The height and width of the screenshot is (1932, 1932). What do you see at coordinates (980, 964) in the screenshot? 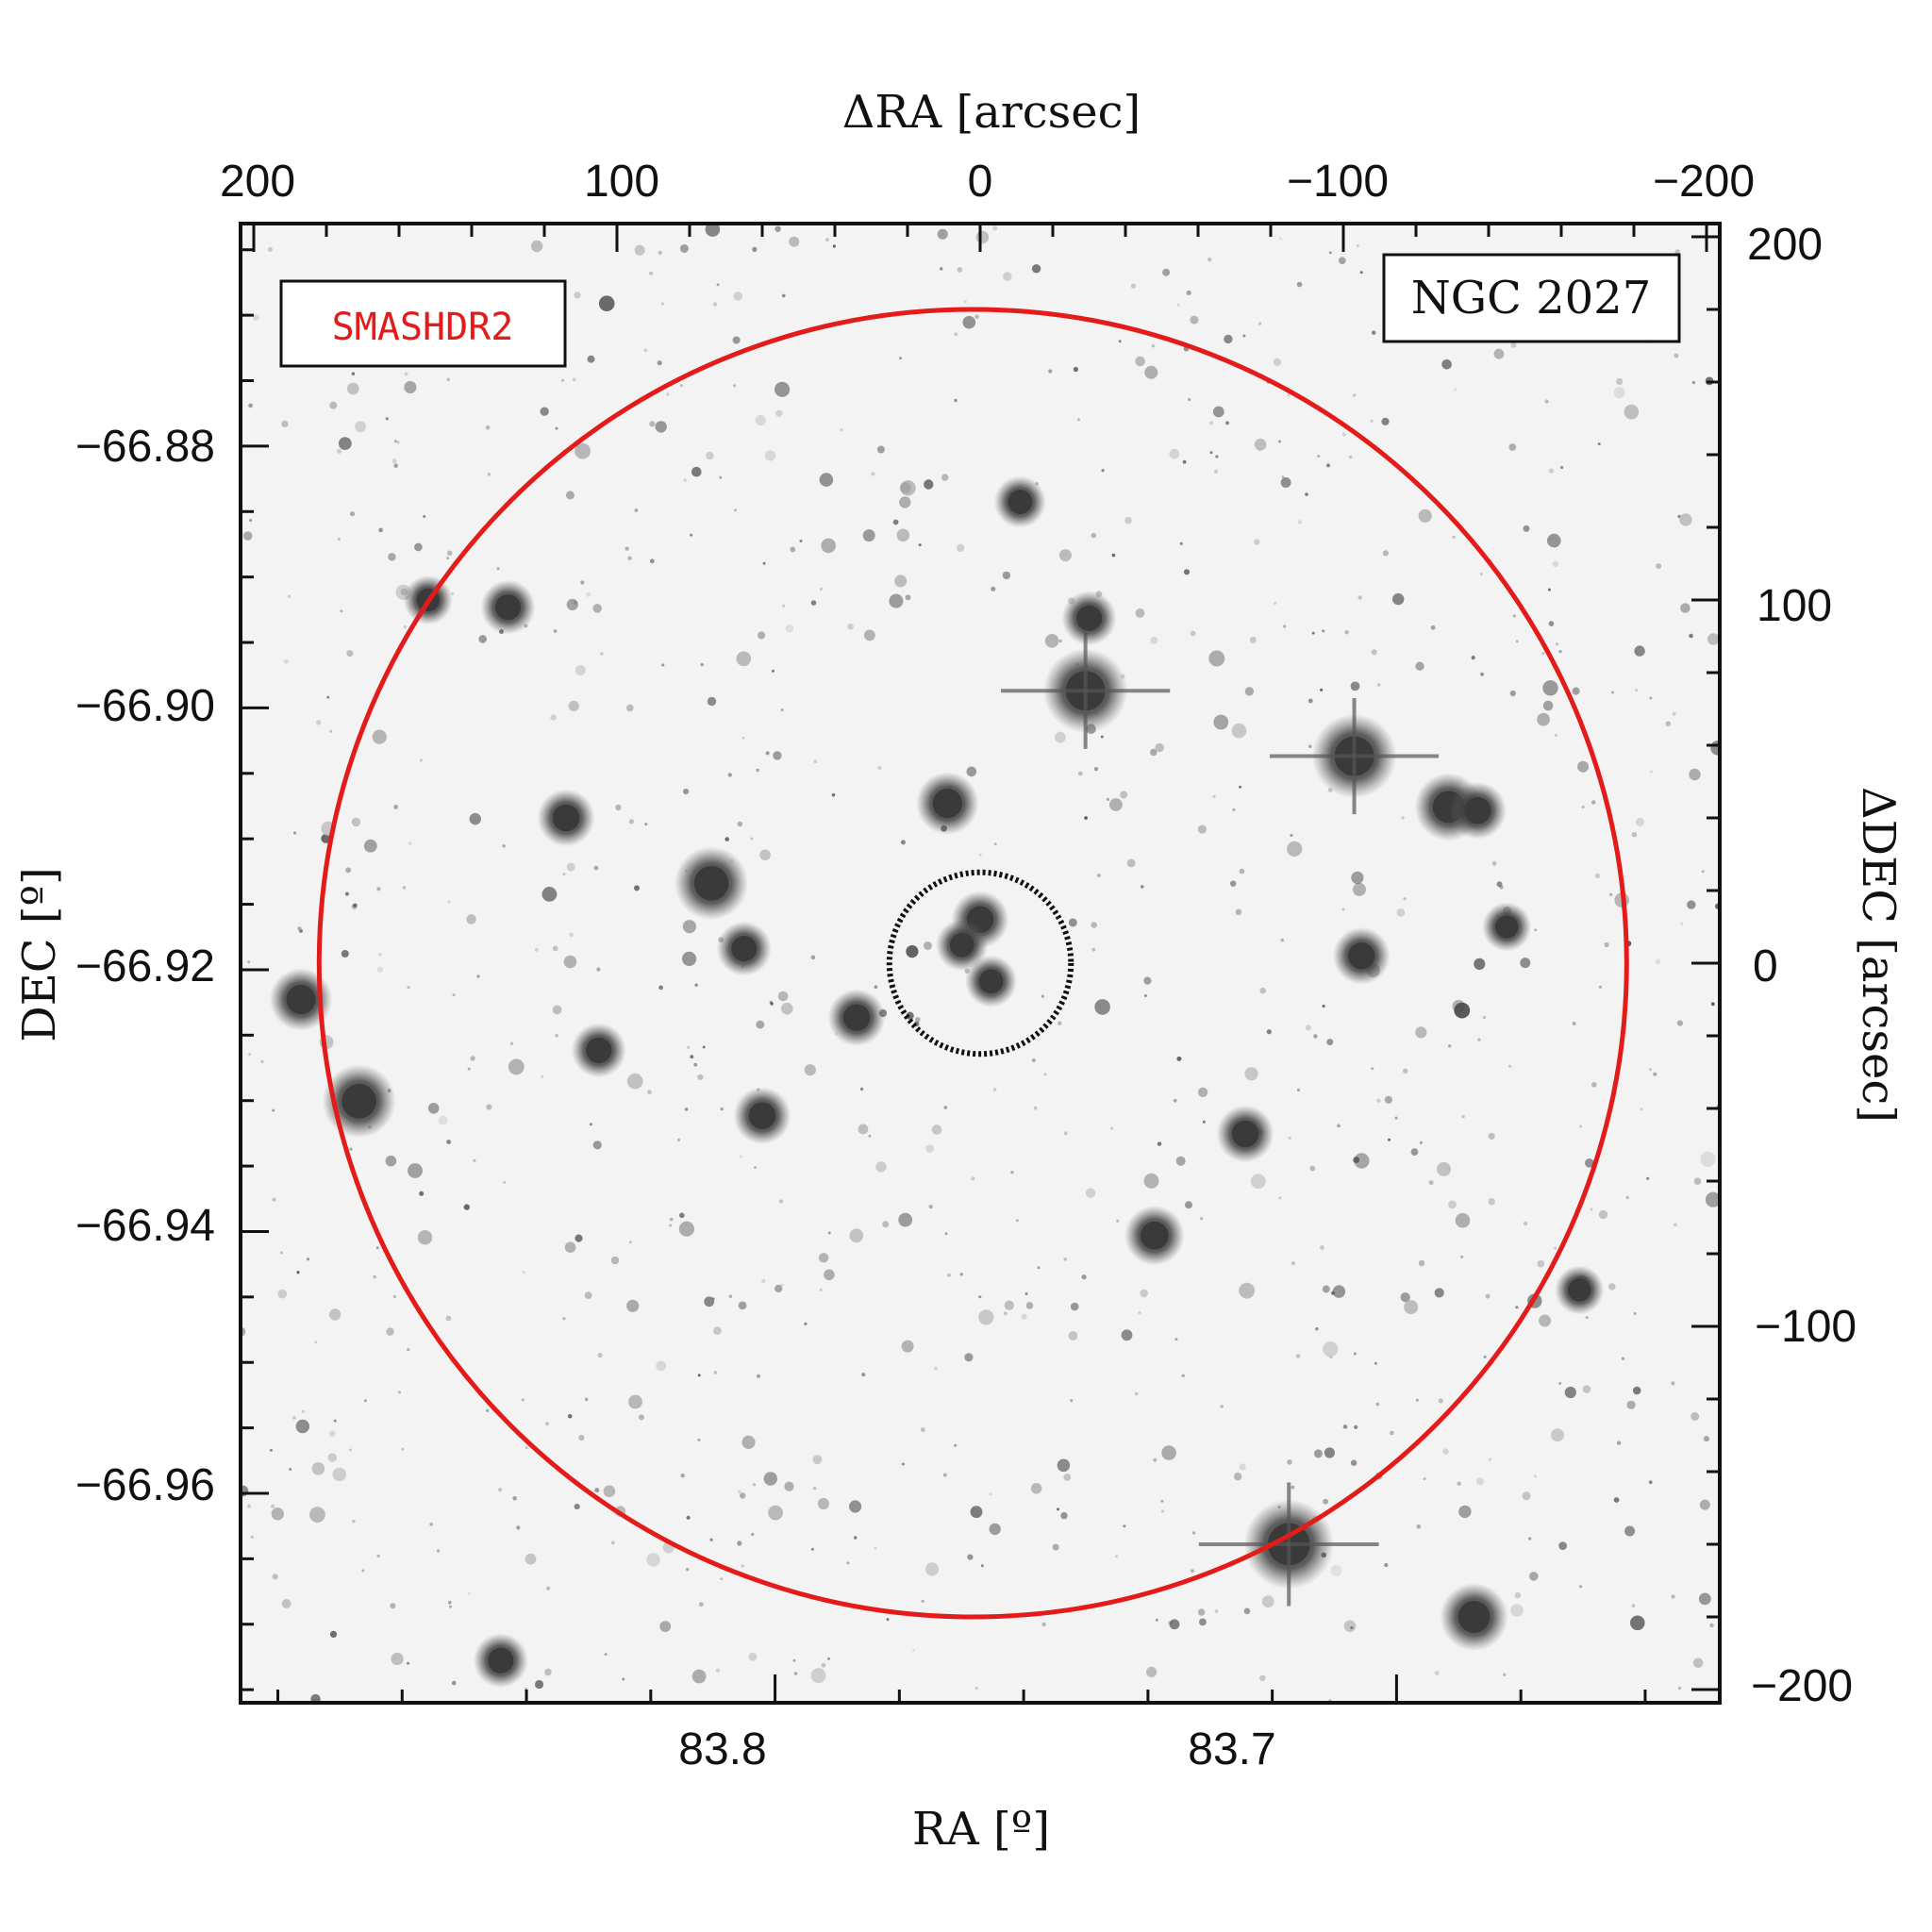
I see `core-circle` at bounding box center [980, 964].